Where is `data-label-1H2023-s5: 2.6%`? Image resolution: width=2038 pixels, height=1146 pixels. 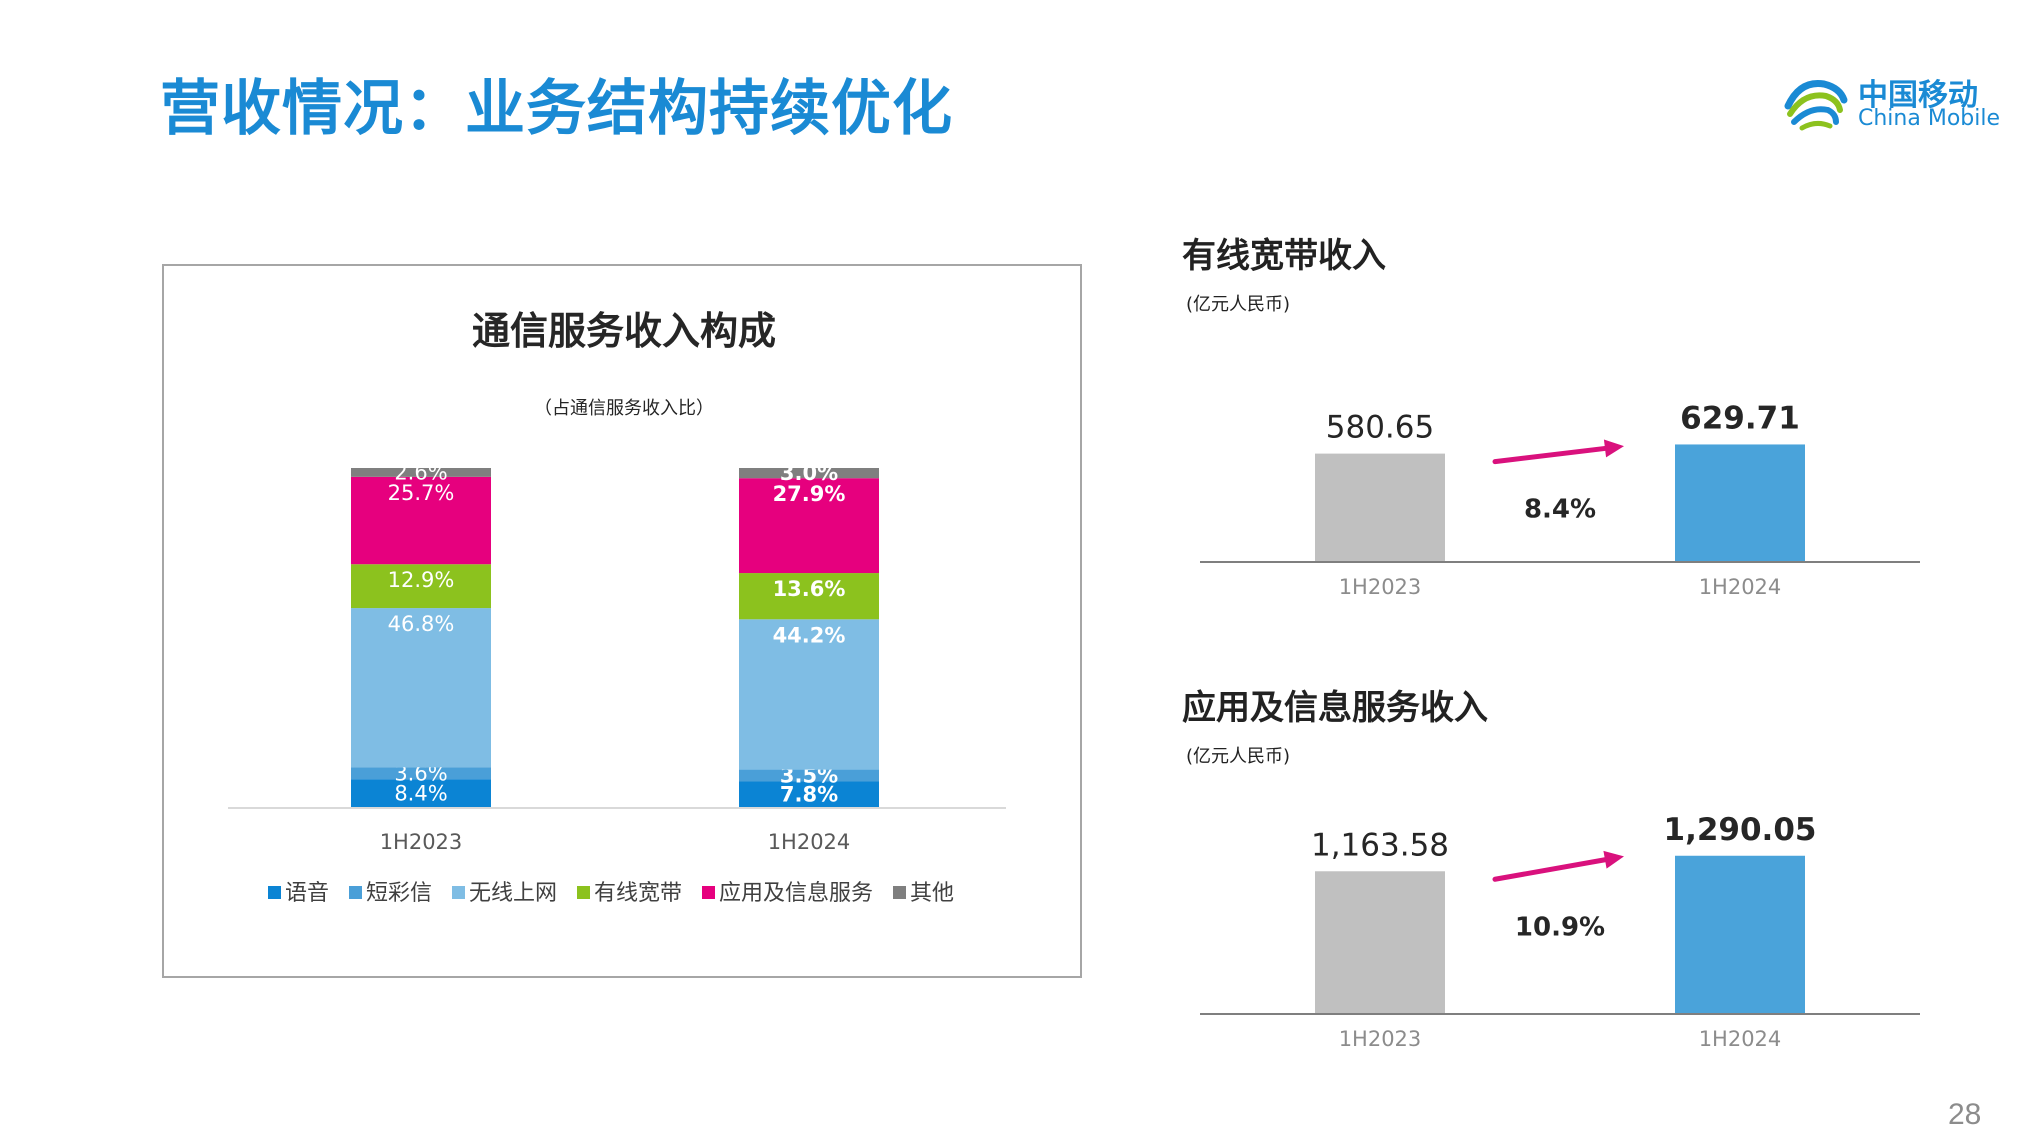
data-label-1H2023-s5: 2.6% is located at coordinates (420, 472).